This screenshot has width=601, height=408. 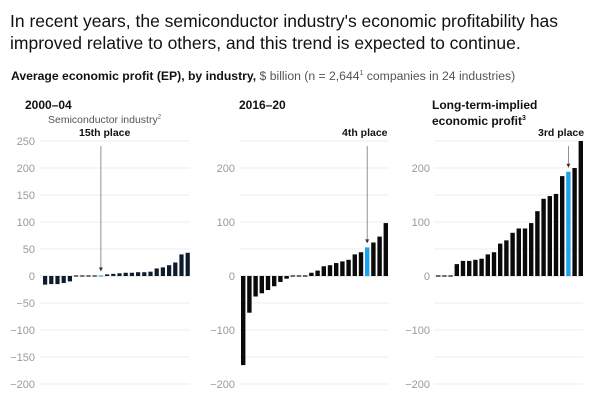 I want to click on rank-label-2016-20: 4th place, so click(x=365, y=133).